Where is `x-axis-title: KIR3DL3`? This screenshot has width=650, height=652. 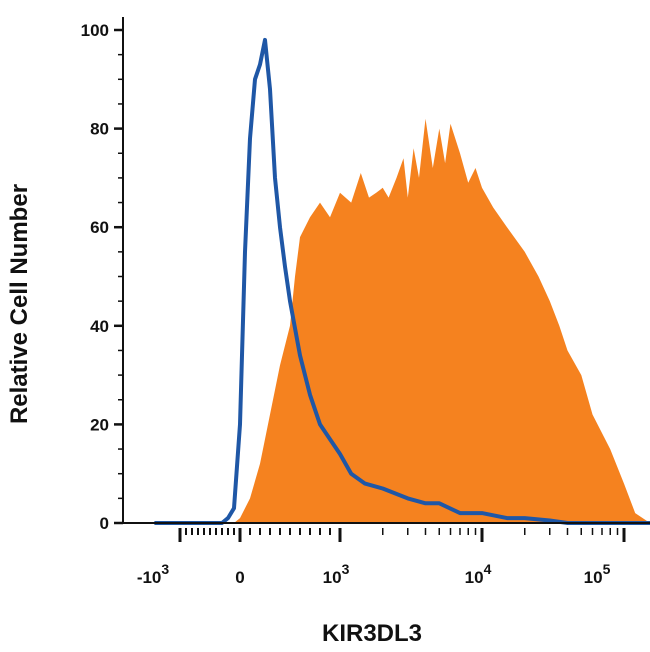 x-axis-title: KIR3DL3 is located at coordinates (372, 633).